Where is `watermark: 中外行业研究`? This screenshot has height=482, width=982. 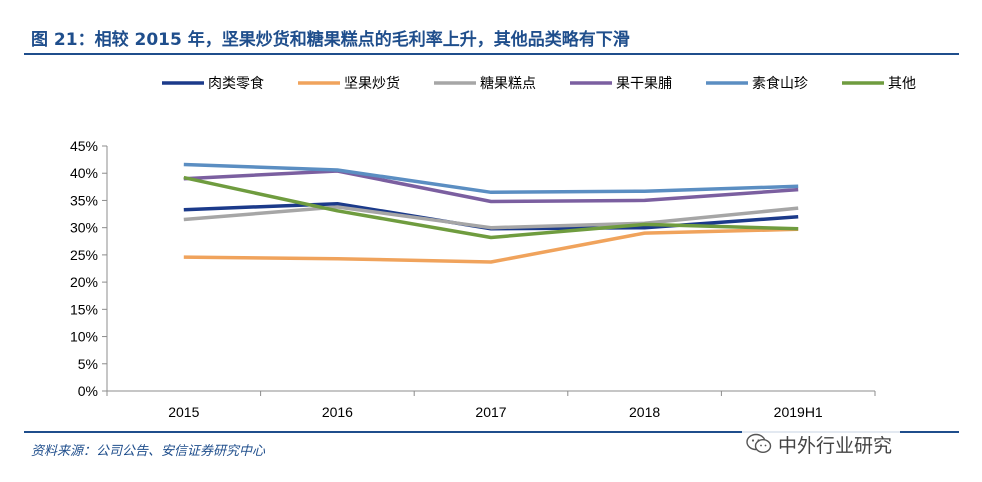 watermark: 中外行业研究 is located at coordinates (821, 444).